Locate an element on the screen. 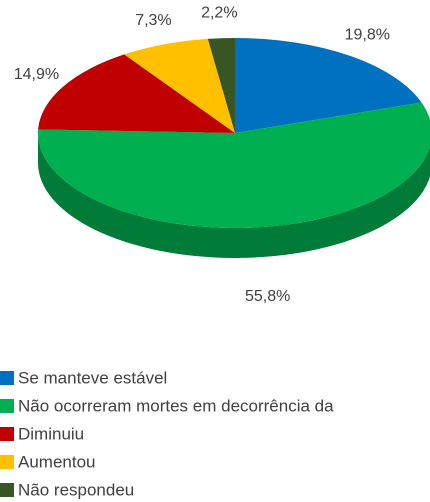 Image resolution: width=430 pixels, height=502 pixels. value-label: 2,2% is located at coordinates (219, 13).